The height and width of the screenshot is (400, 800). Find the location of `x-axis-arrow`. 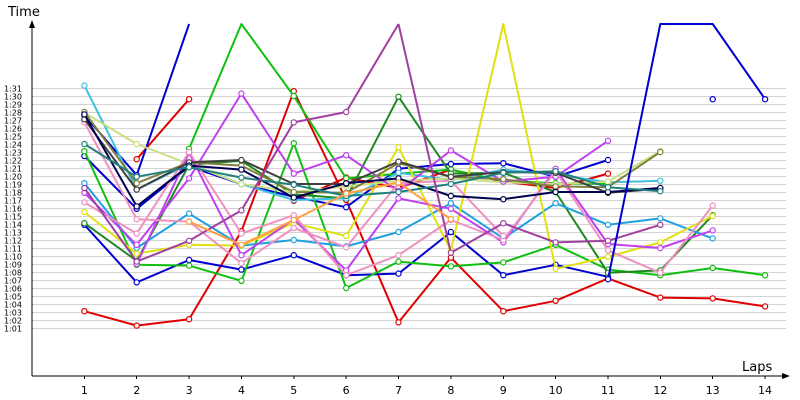

x-axis-arrow is located at coordinates (786, 376).